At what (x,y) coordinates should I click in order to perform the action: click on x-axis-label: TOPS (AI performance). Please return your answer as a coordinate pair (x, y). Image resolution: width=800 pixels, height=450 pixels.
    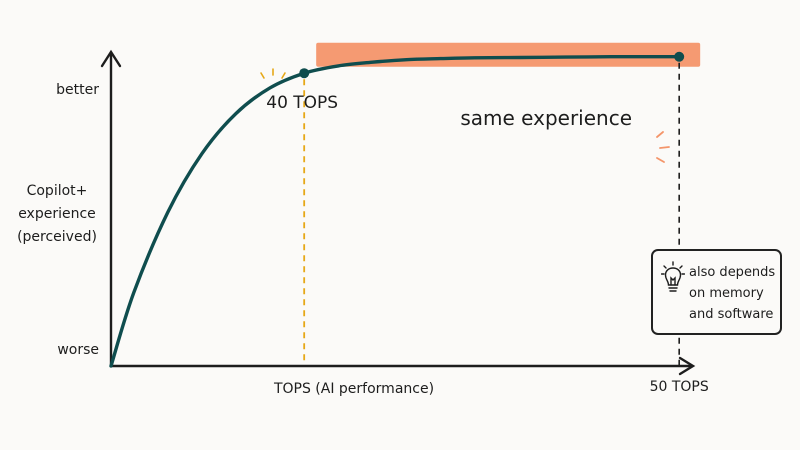
    Looking at the image, I should click on (353, 389).